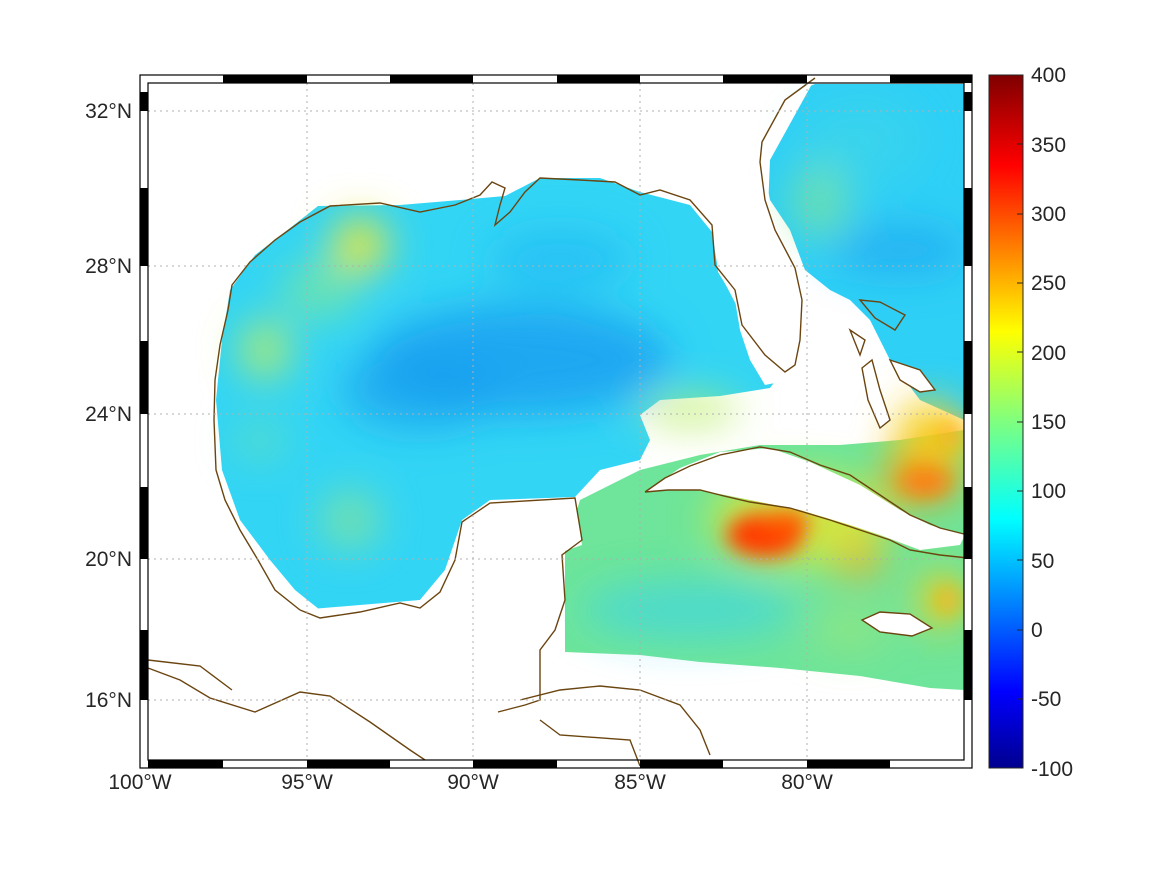 The height and width of the screenshot is (875, 1167). I want to click on y-tick-label: 32°N, so click(108, 111).